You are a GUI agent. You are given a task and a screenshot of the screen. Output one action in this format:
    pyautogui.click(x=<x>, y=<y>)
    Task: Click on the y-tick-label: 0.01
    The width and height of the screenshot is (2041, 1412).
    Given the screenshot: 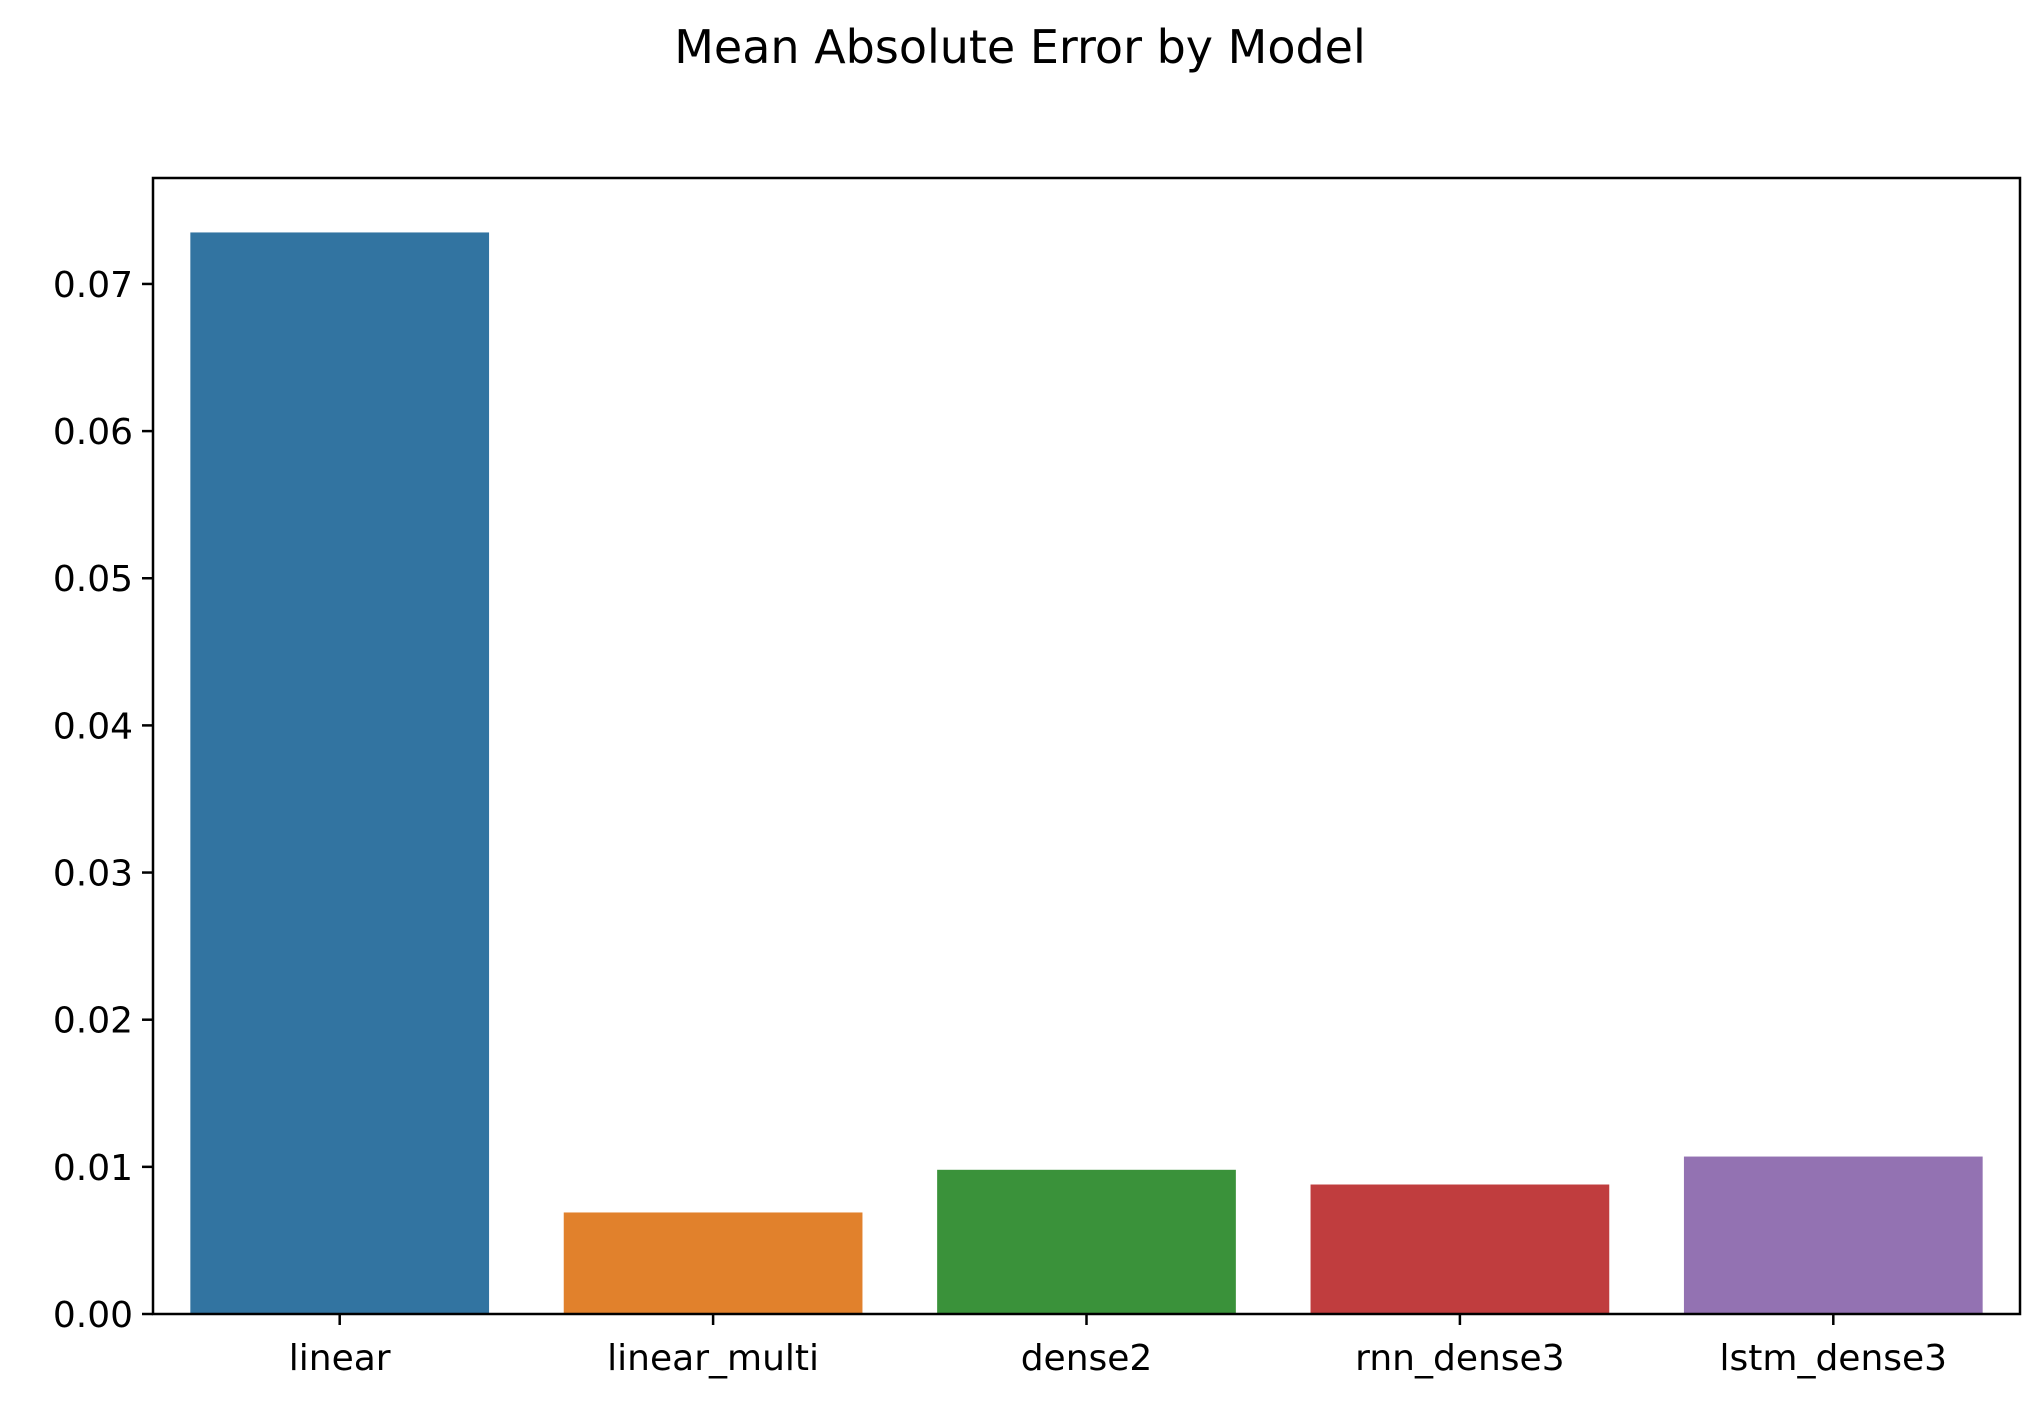 What is the action you would take?
    pyautogui.click(x=93, y=1168)
    